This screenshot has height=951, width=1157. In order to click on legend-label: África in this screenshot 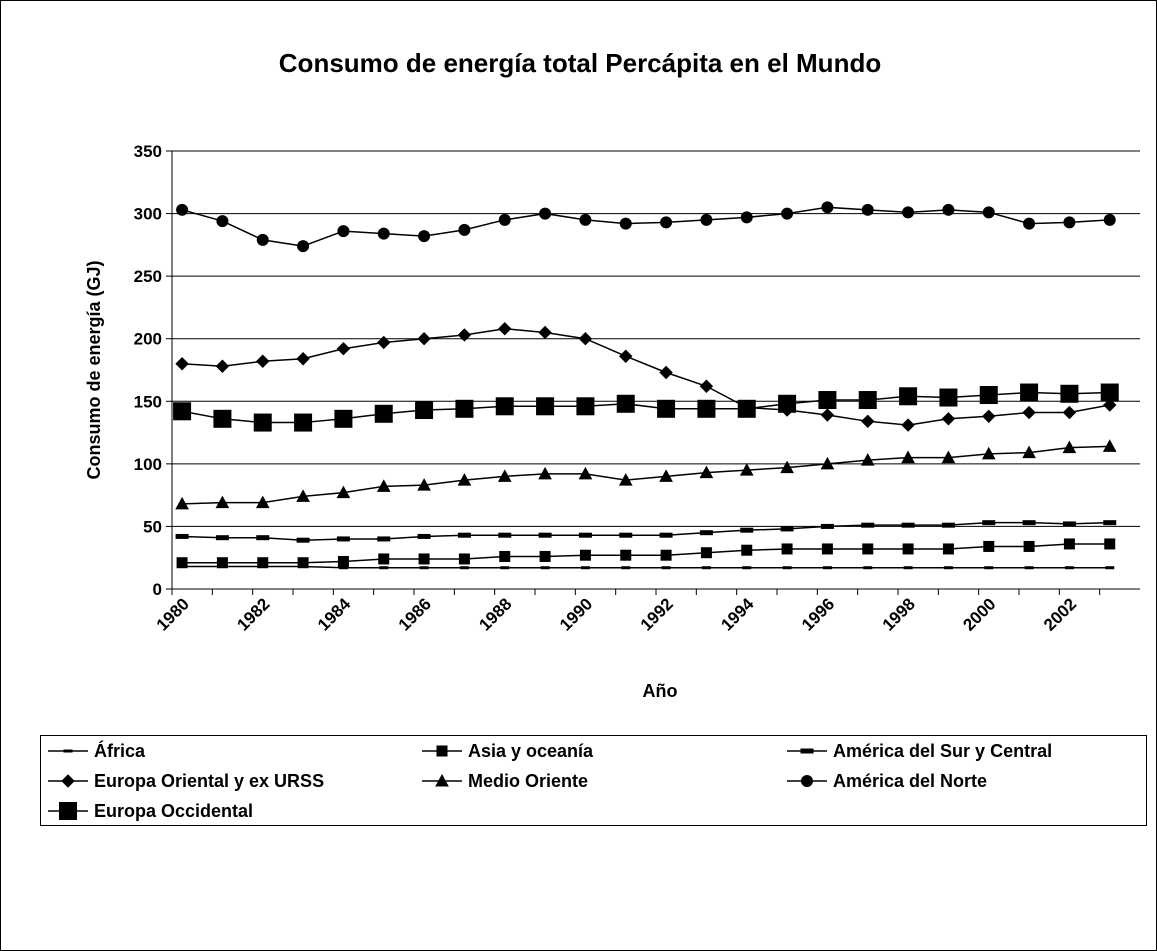, I will do `click(120, 750)`.